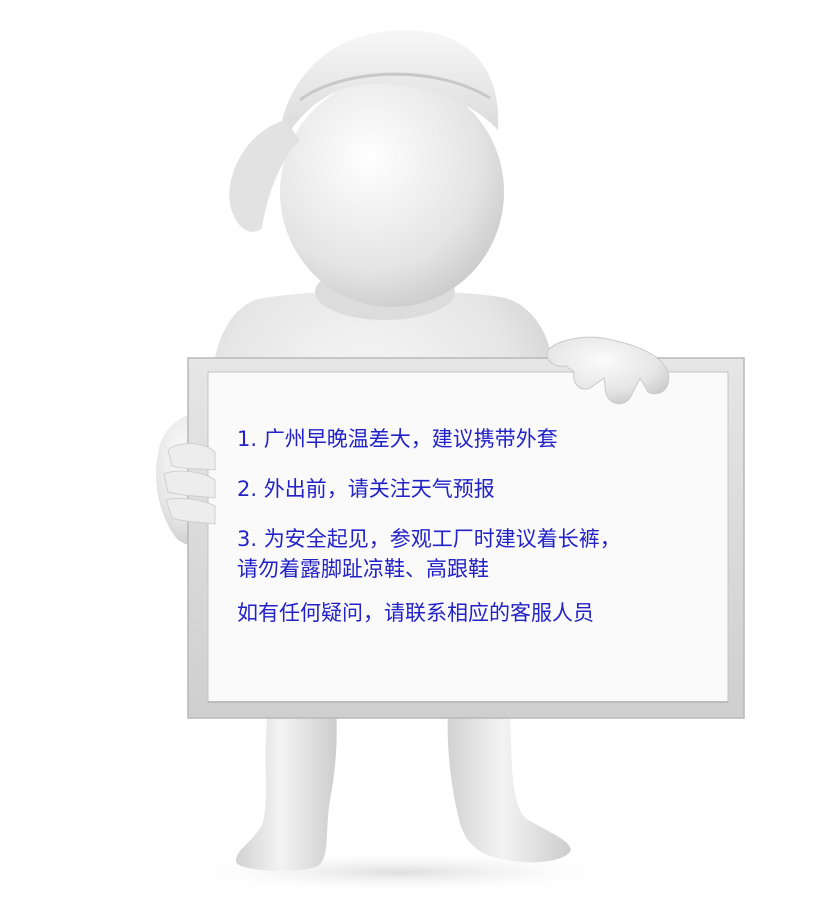  I want to click on ground-shadow, so click(400, 872).